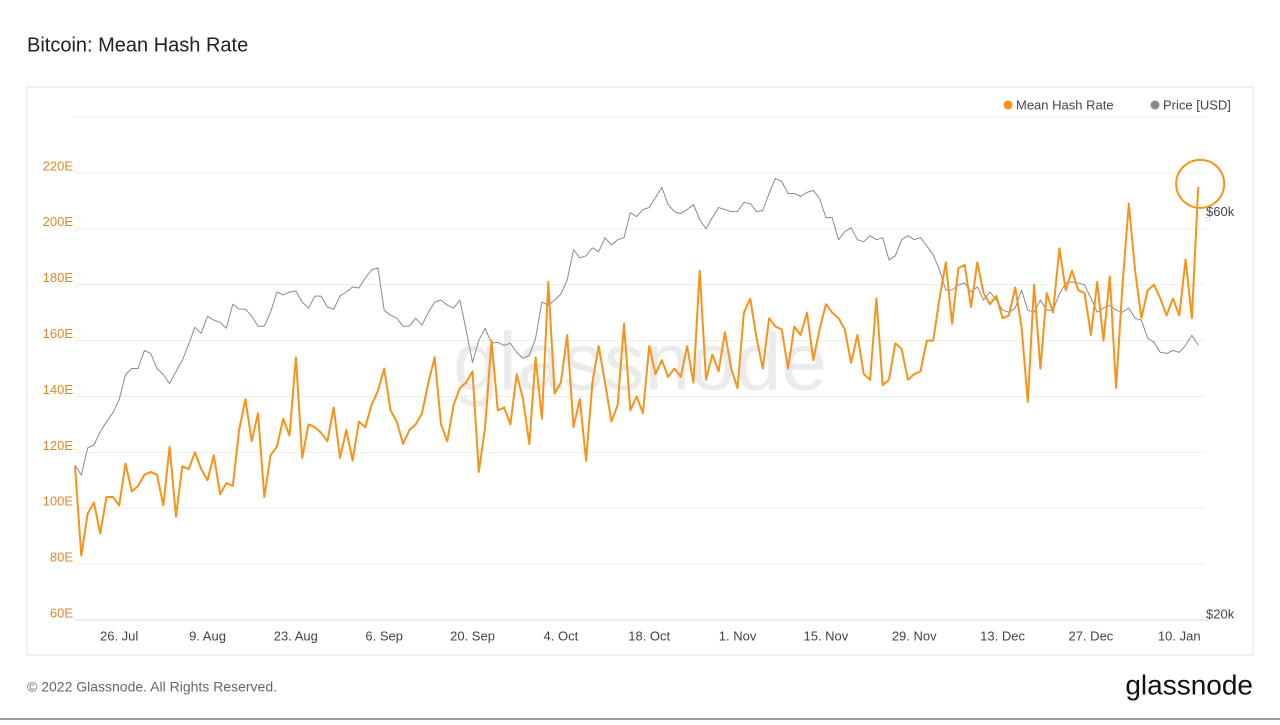  What do you see at coordinates (825, 635) in the screenshot?
I see `x-tick-label: 15. Nov` at bounding box center [825, 635].